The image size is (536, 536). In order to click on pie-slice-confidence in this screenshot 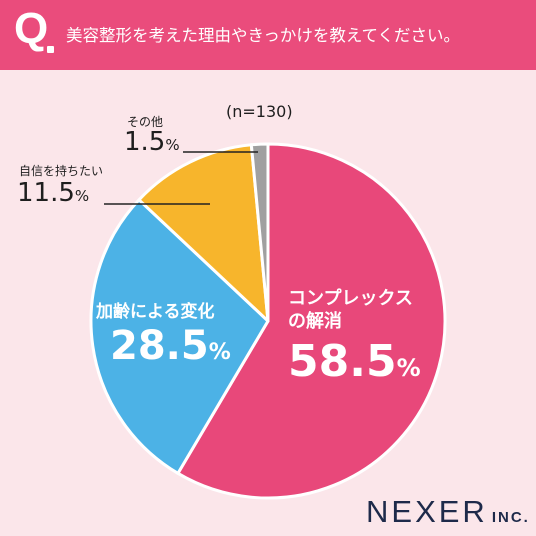, I will do `click(203, 233)`.